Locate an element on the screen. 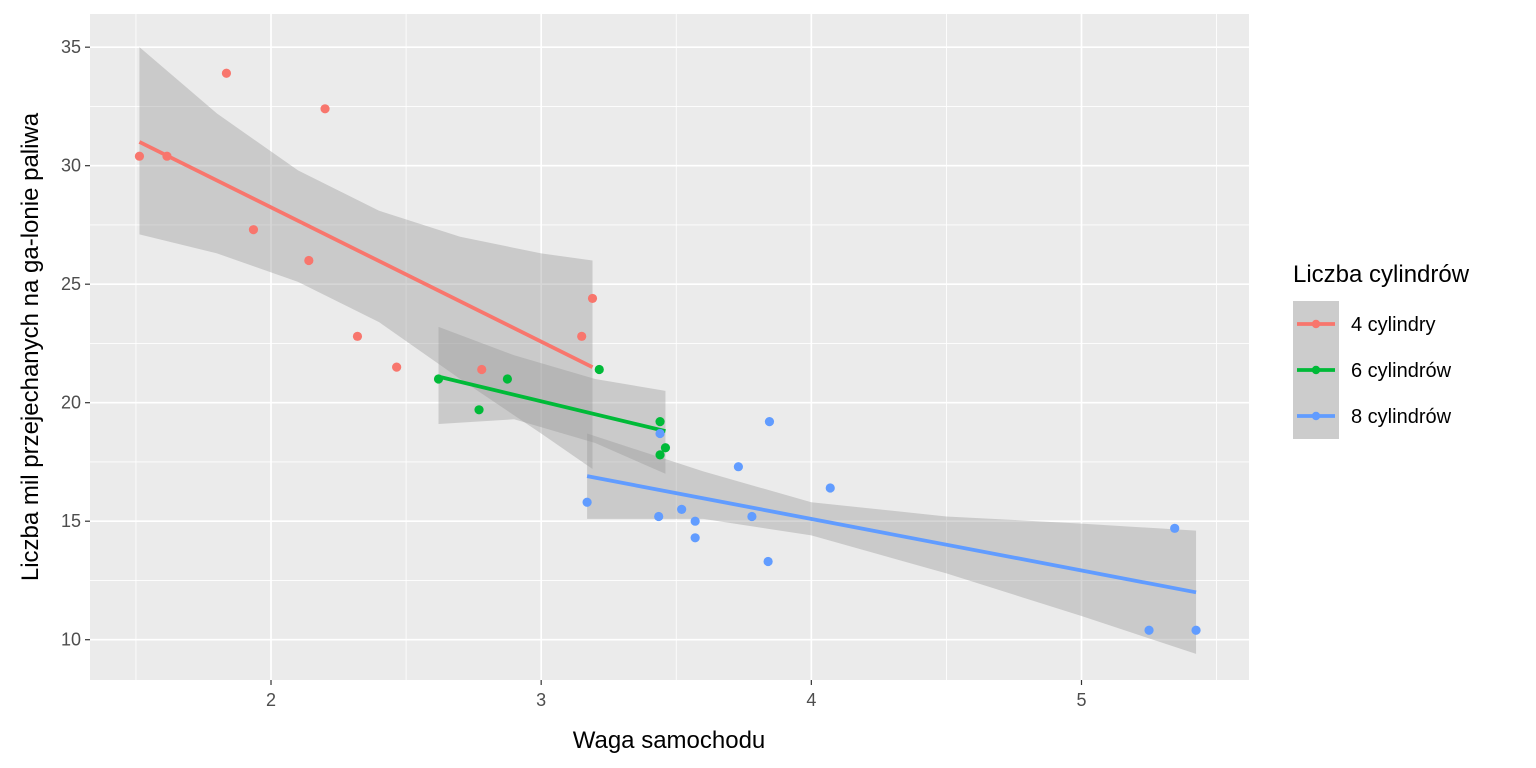 The height and width of the screenshot is (768, 1536). x-axis-title: Waga samochodu is located at coordinates (669, 740).